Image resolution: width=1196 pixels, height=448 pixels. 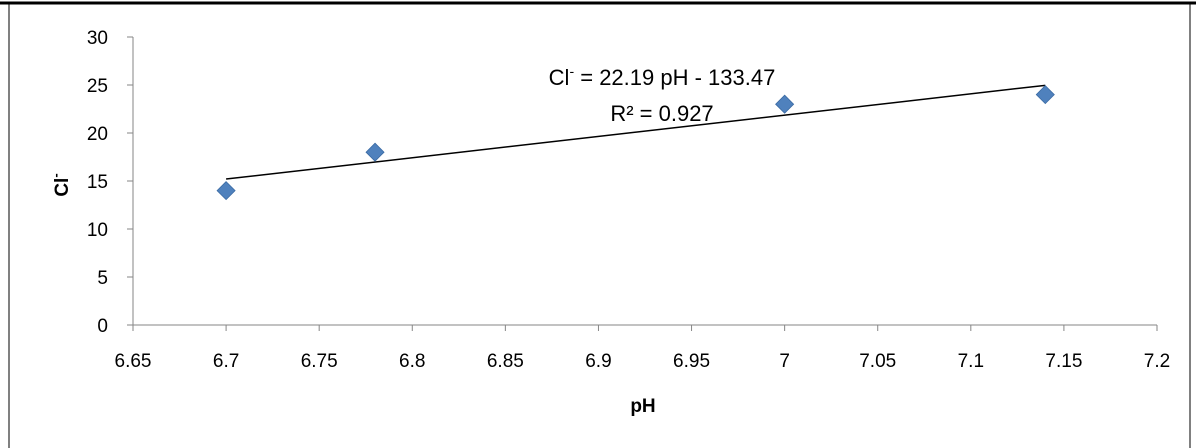 I want to click on trend-equation-suffix: = 22.19 pH - 133.47, so click(x=674, y=77).